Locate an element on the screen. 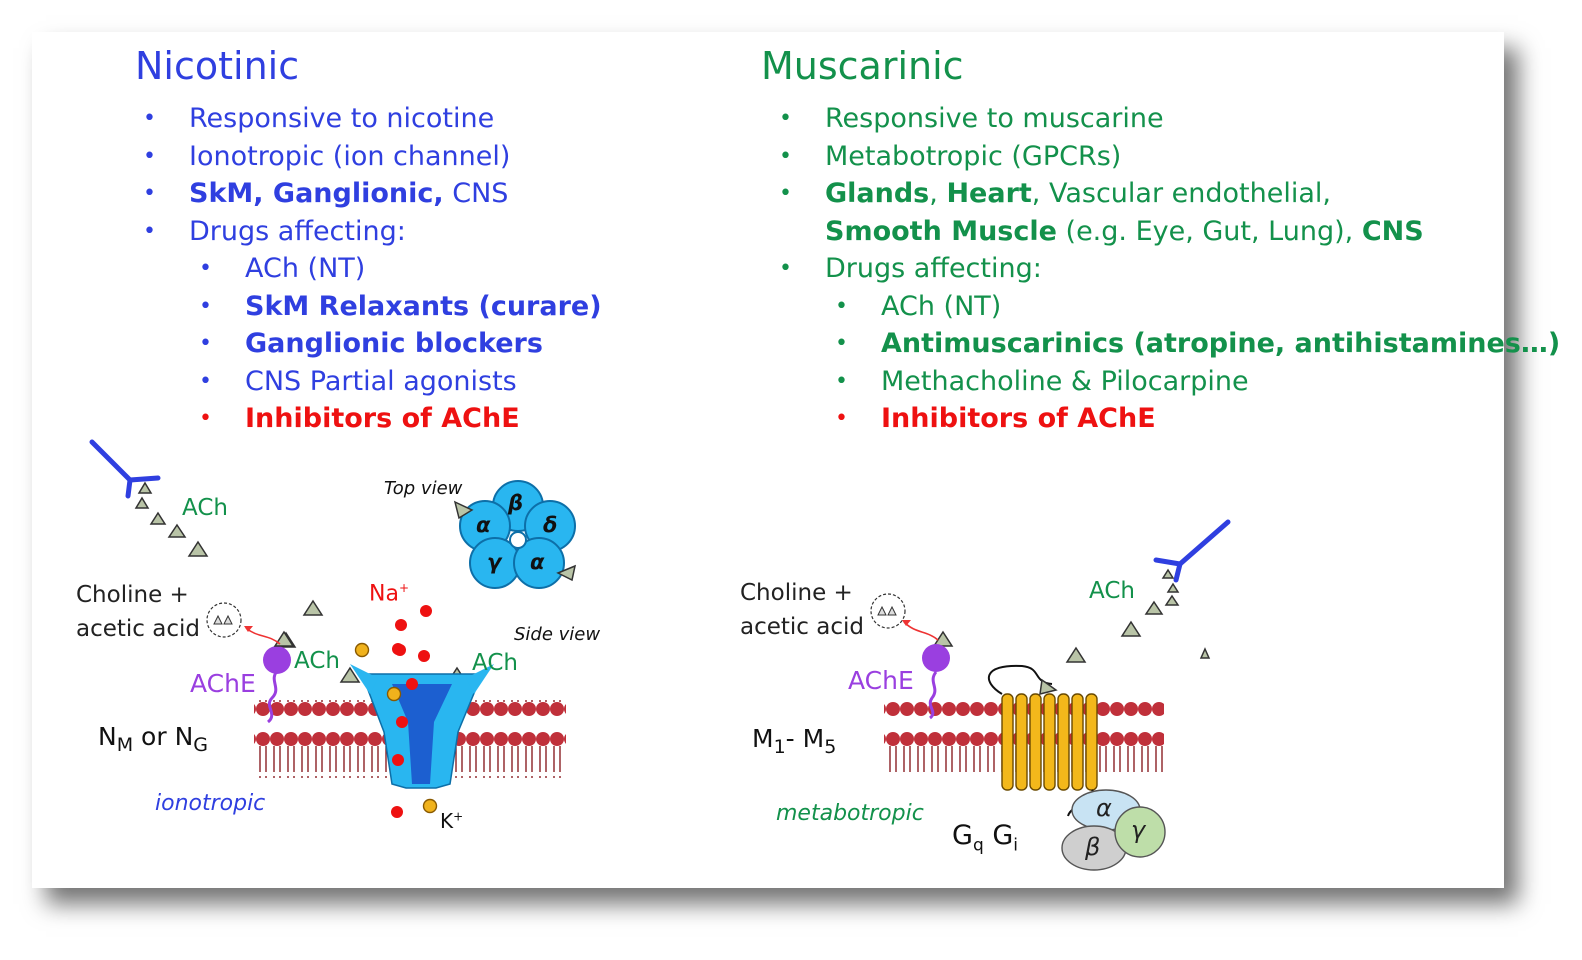 This screenshot has width=1582, height=960. choline-acetate-right is located at coordinates (904, 617).